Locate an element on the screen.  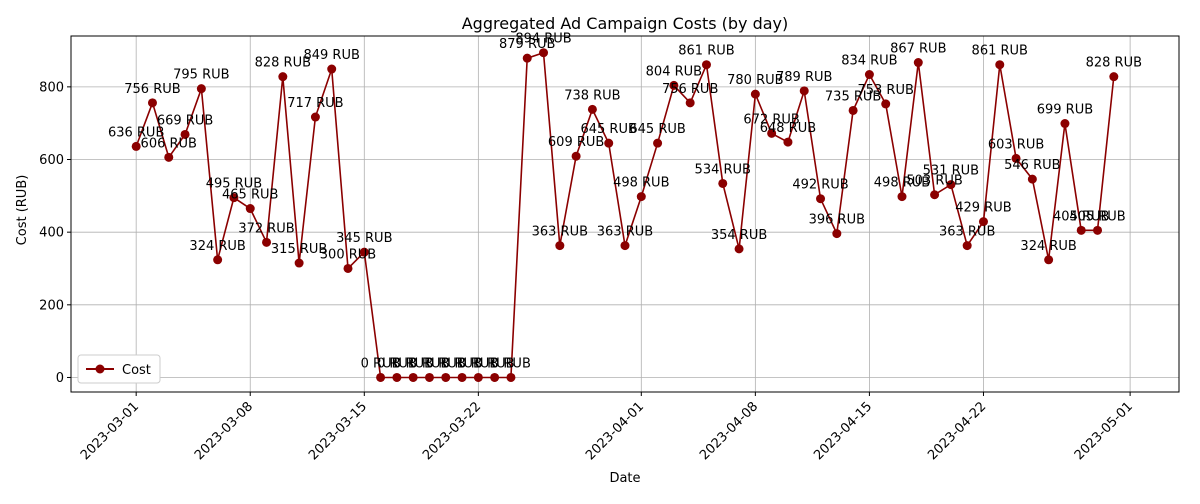
data-label: 354 RUB is located at coordinates (739, 235).